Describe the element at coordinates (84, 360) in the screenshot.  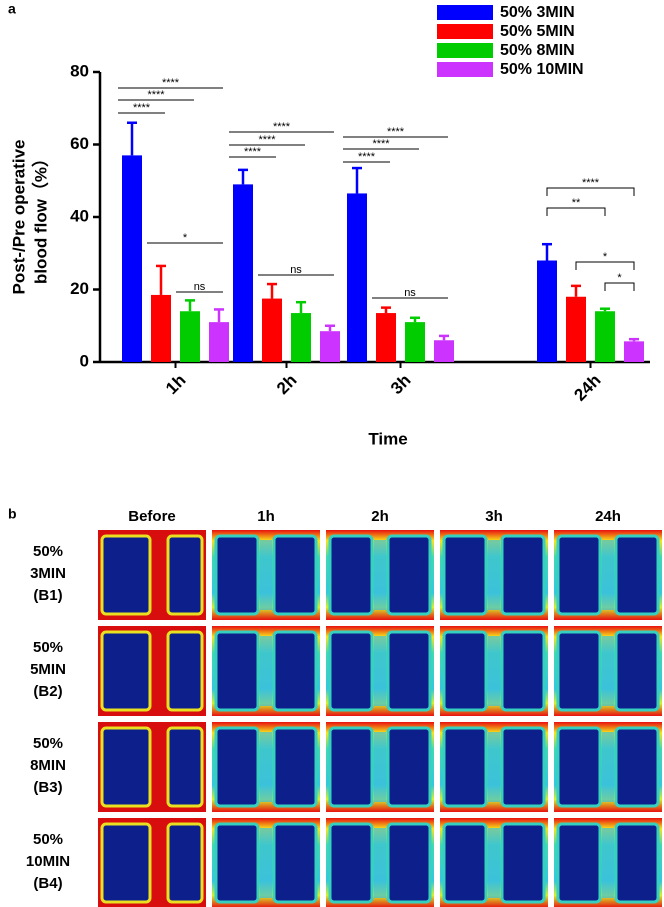
I see `y-tick-label: 0` at that location.